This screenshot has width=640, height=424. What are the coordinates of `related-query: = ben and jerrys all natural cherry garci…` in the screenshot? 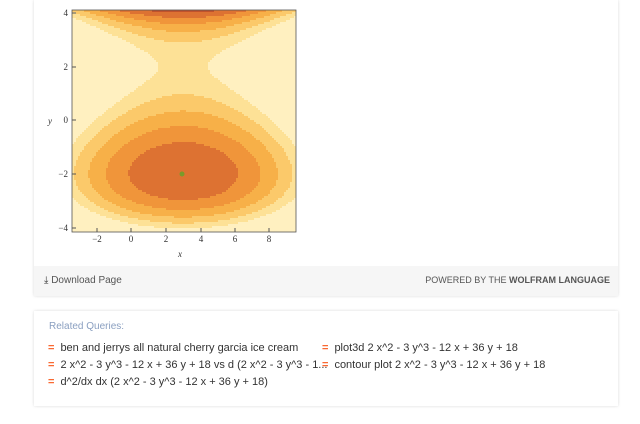 It's located at (173, 348).